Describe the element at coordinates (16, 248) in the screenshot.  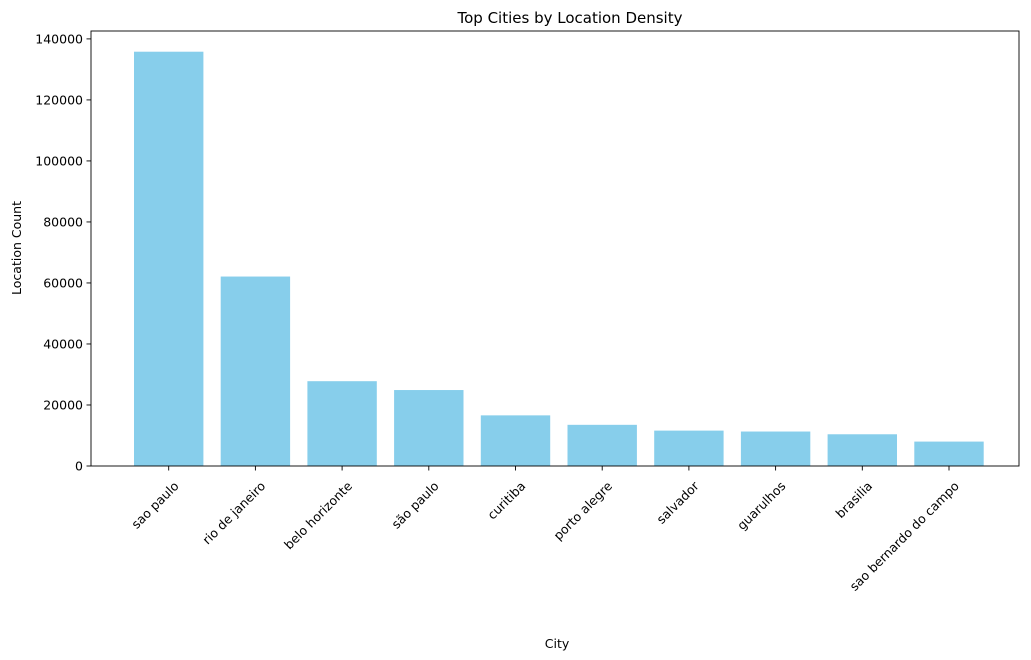
I see `y-axis-label: Location Count` at that location.